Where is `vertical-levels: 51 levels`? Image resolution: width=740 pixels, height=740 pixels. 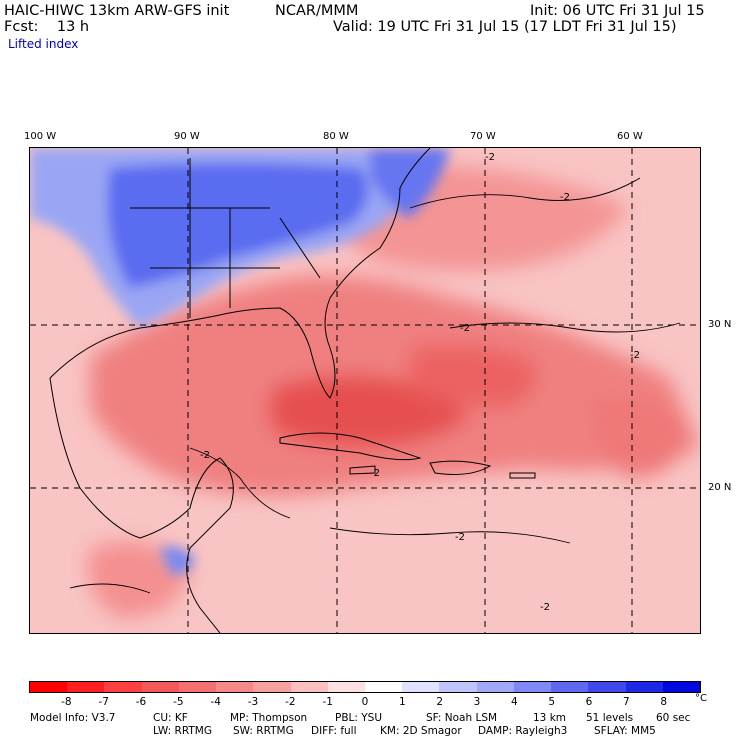
vertical-levels: 51 levels is located at coordinates (610, 718).